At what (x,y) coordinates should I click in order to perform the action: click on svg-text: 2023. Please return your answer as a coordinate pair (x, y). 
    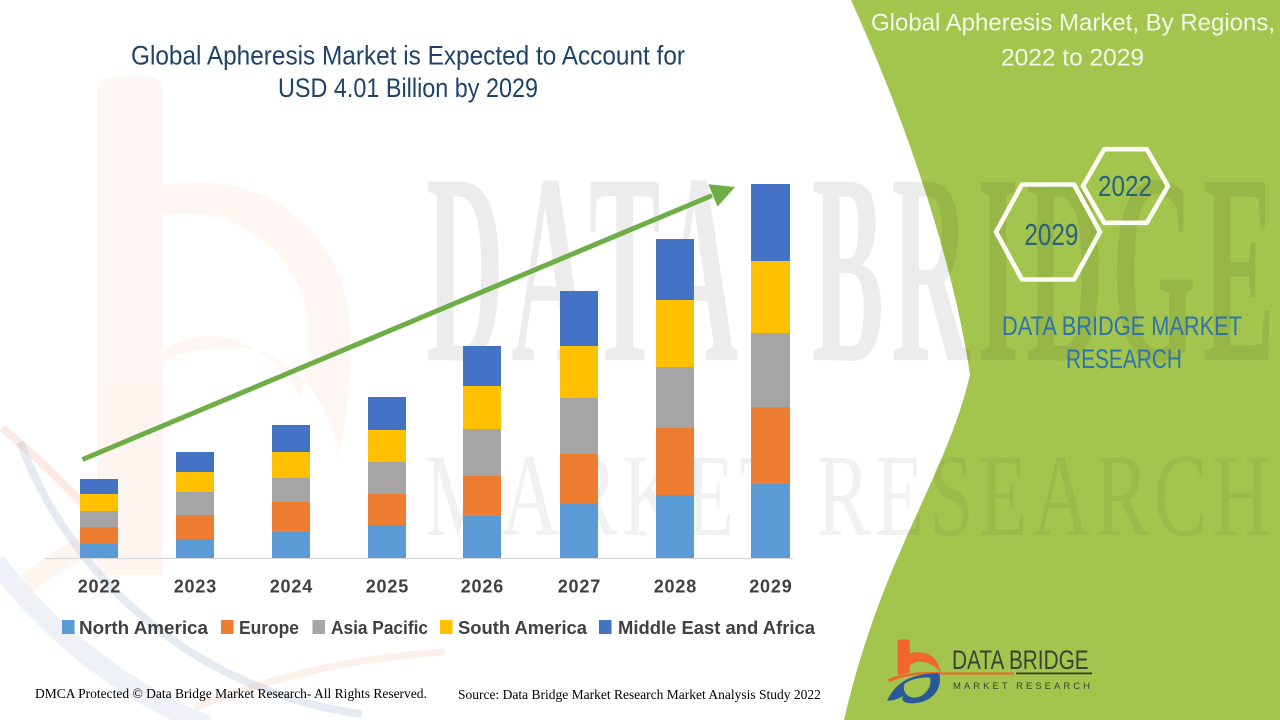
    Looking at the image, I should click on (195, 587).